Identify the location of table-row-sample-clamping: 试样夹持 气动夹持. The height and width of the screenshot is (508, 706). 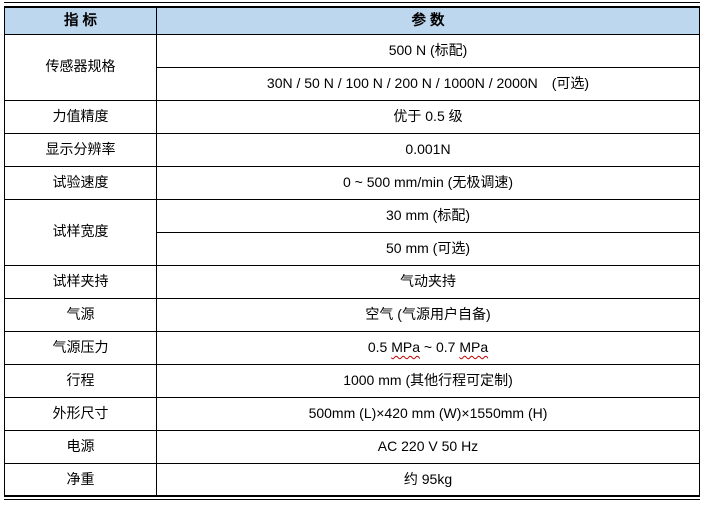
(352, 281).